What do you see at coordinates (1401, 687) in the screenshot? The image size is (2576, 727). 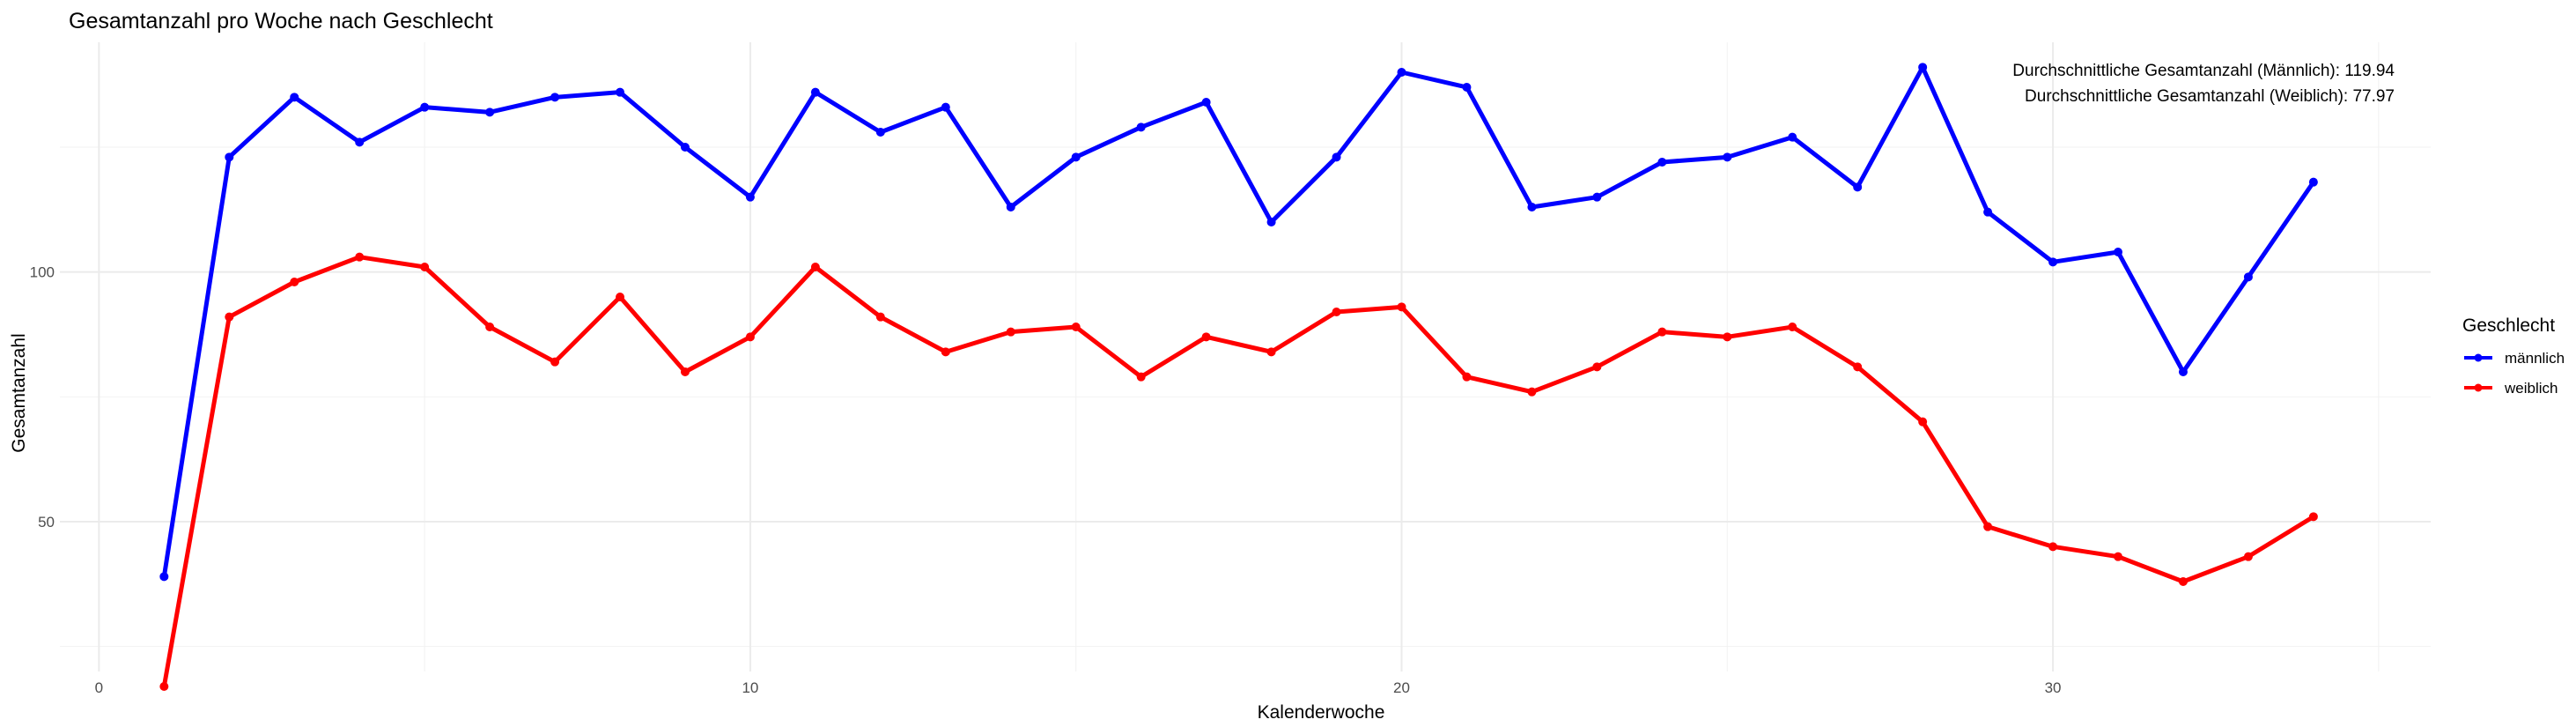 I see `x-tick-label: 20` at bounding box center [1401, 687].